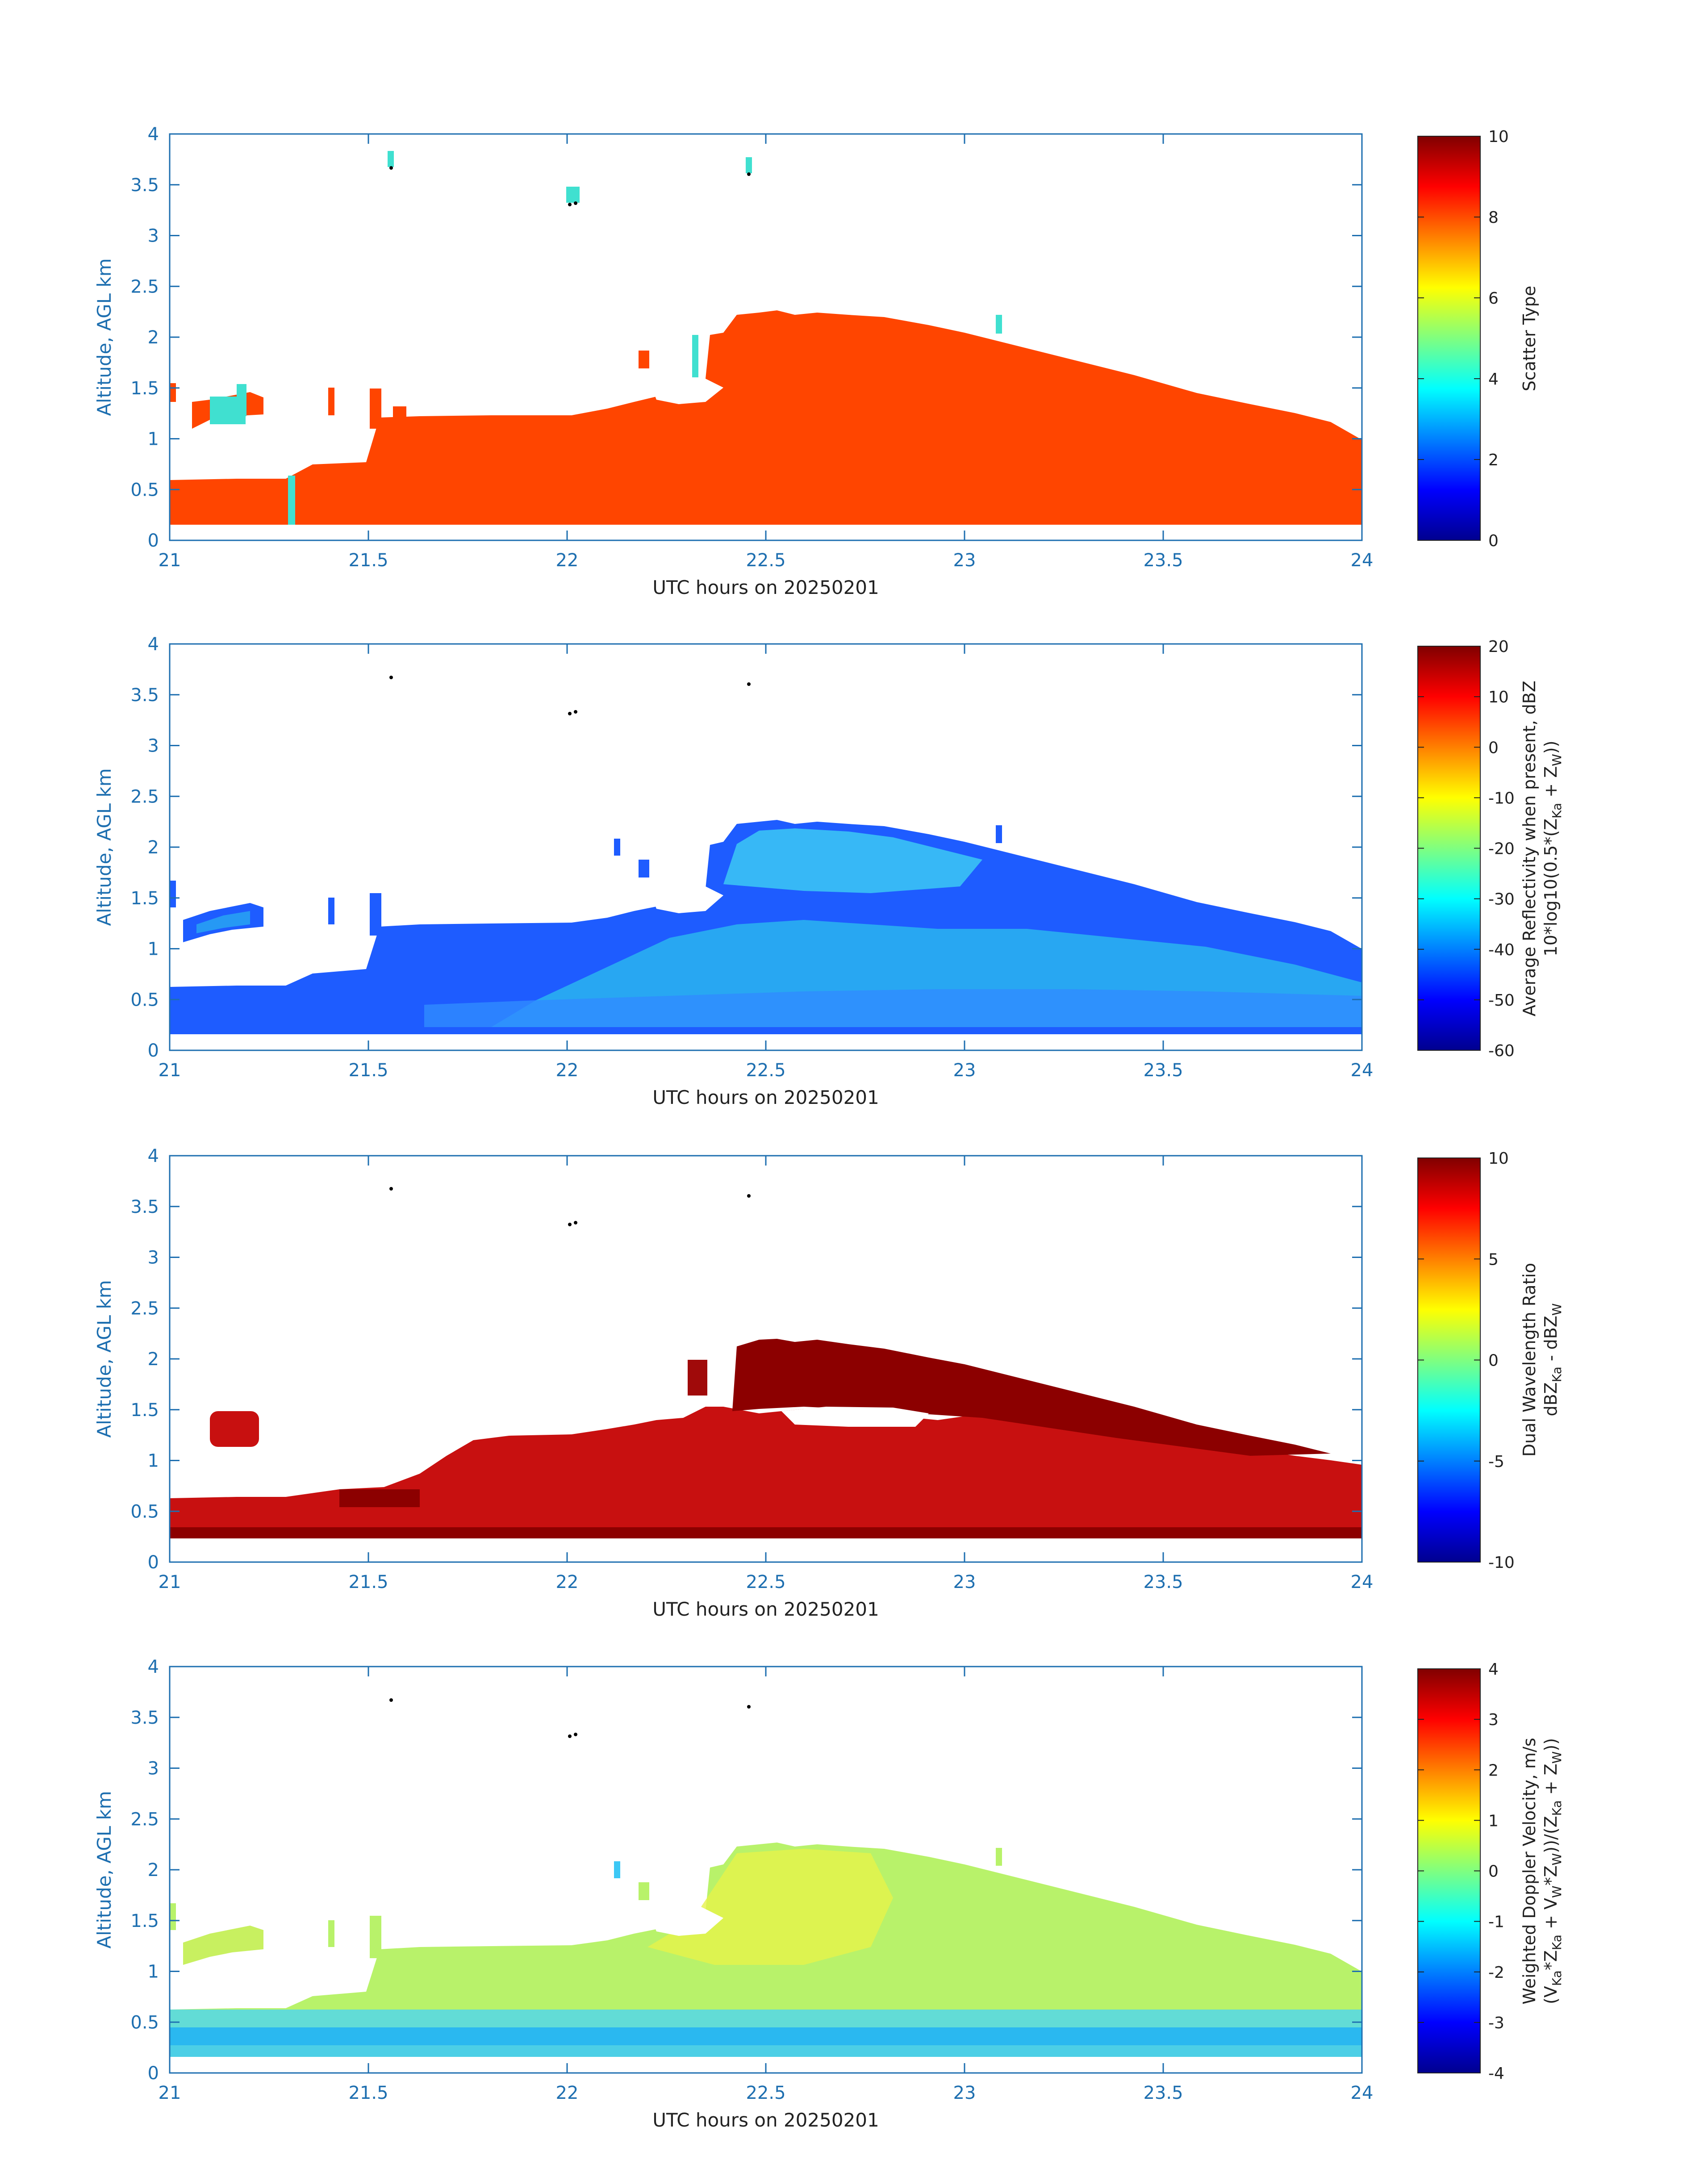 The width and height of the screenshot is (1708, 2177). I want to click on colorbar-tick-label: 2, so click(1493, 1770).